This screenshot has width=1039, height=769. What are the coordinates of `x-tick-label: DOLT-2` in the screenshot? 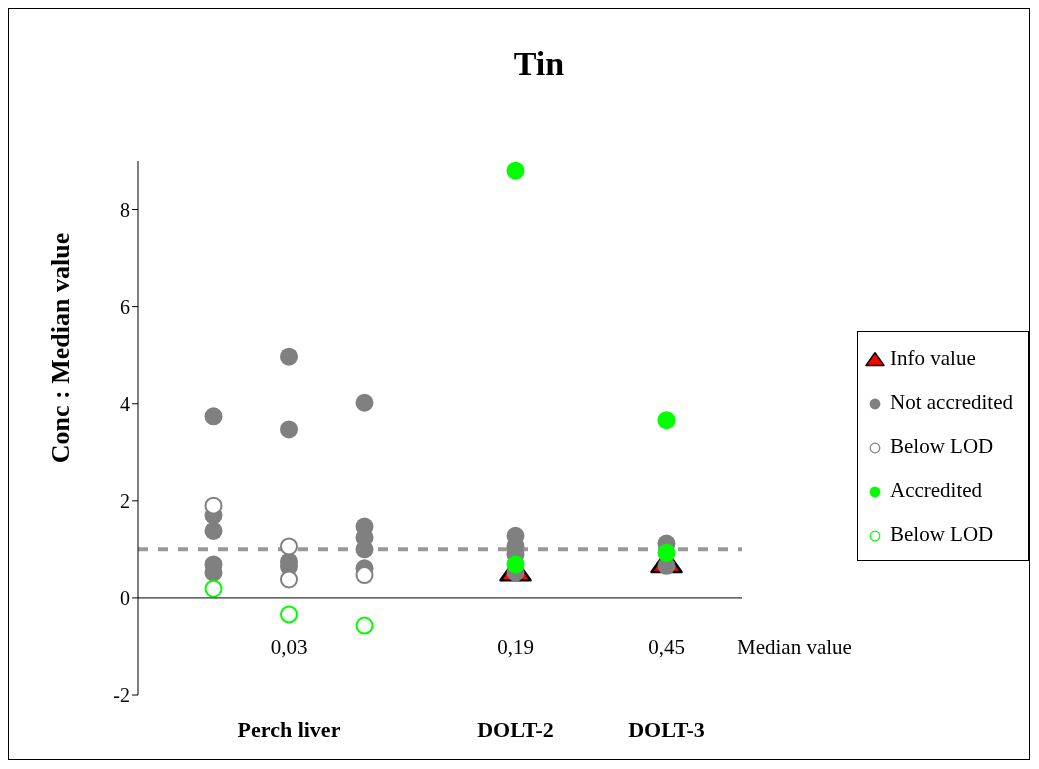 It's located at (515, 729).